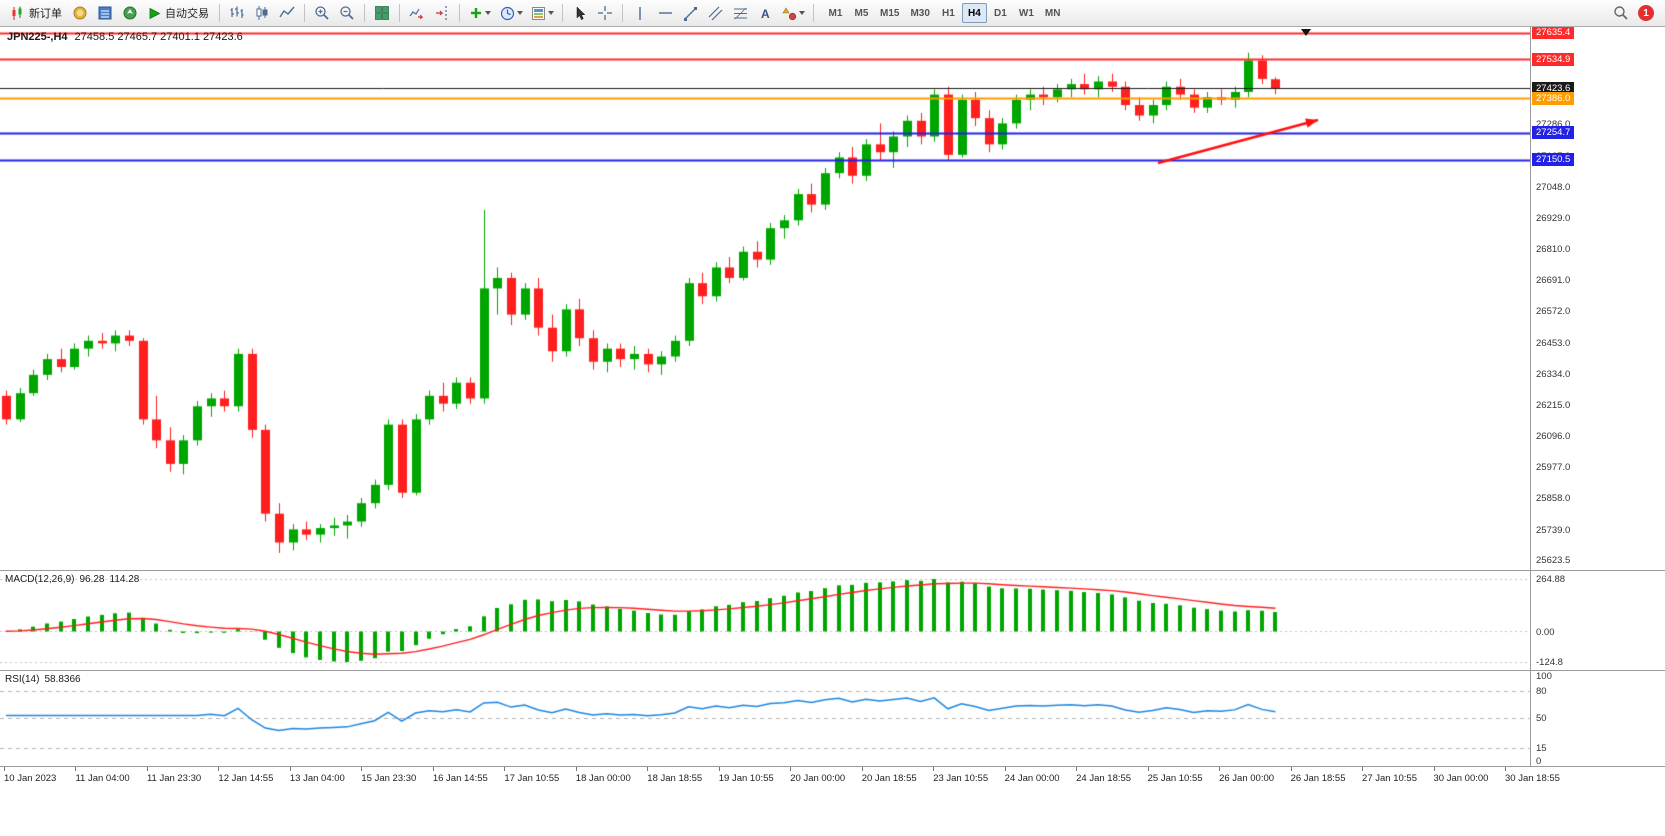 The height and width of the screenshot is (836, 1665). Describe the element at coordinates (690, 13) in the screenshot. I see `trendline-button` at that location.